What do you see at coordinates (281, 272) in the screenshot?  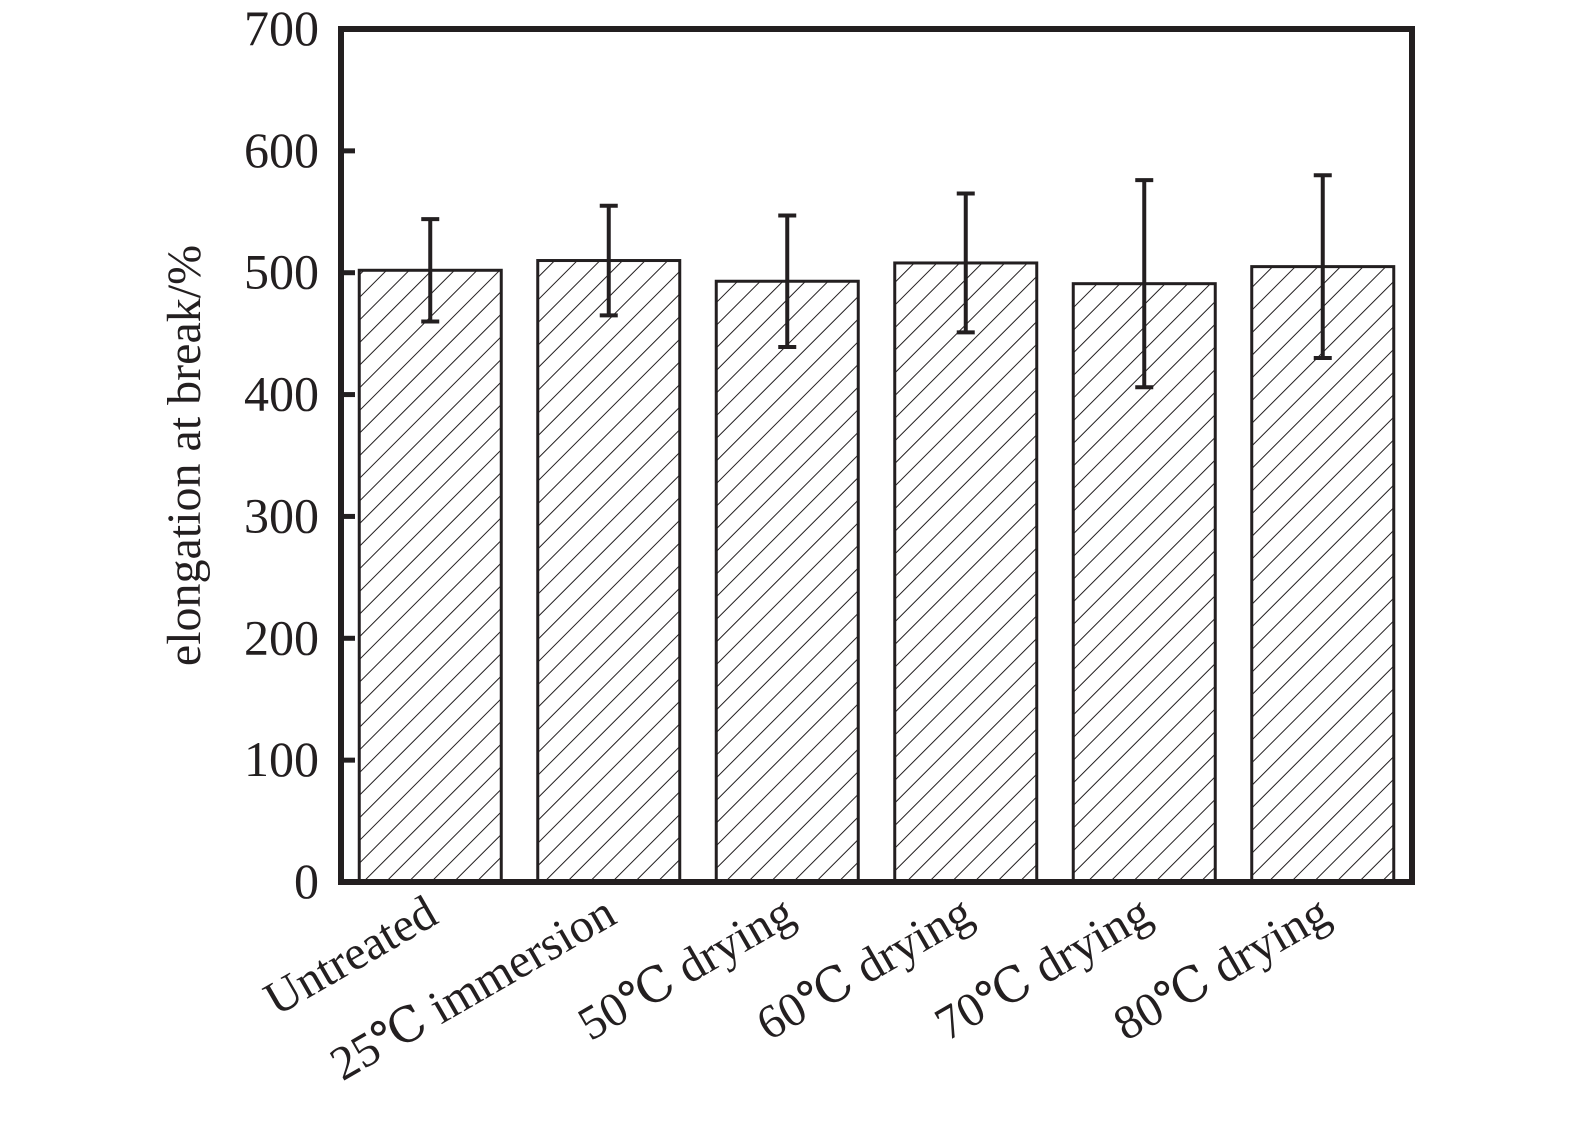 I see `y-tick-label-500: 500` at bounding box center [281, 272].